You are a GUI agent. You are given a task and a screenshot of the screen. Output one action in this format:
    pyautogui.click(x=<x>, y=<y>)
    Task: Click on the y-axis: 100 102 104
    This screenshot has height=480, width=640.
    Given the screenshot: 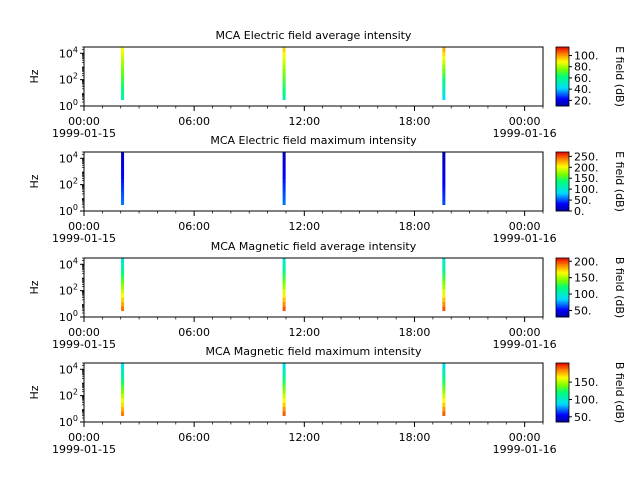 What is the action you would take?
    pyautogui.click(x=71, y=79)
    